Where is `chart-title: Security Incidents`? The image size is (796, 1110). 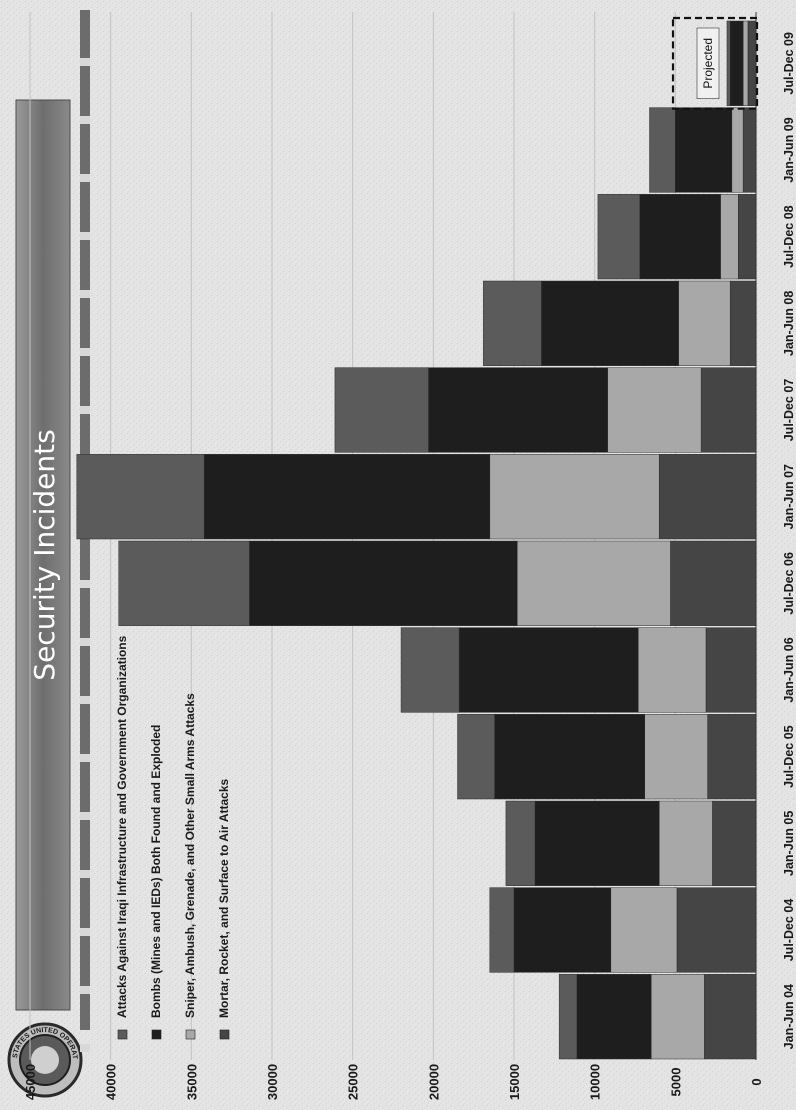 chart-title: Security Incidents is located at coordinates (44, 554).